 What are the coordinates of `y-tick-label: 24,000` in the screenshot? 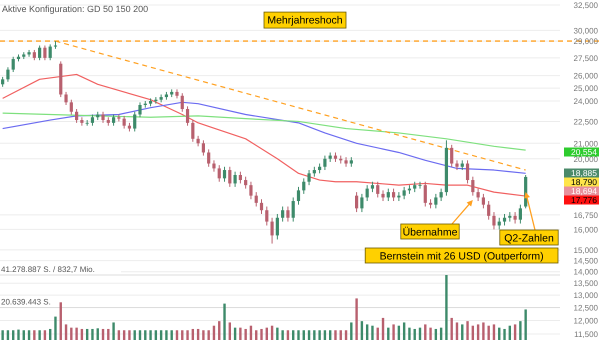 It's located at (586, 101).